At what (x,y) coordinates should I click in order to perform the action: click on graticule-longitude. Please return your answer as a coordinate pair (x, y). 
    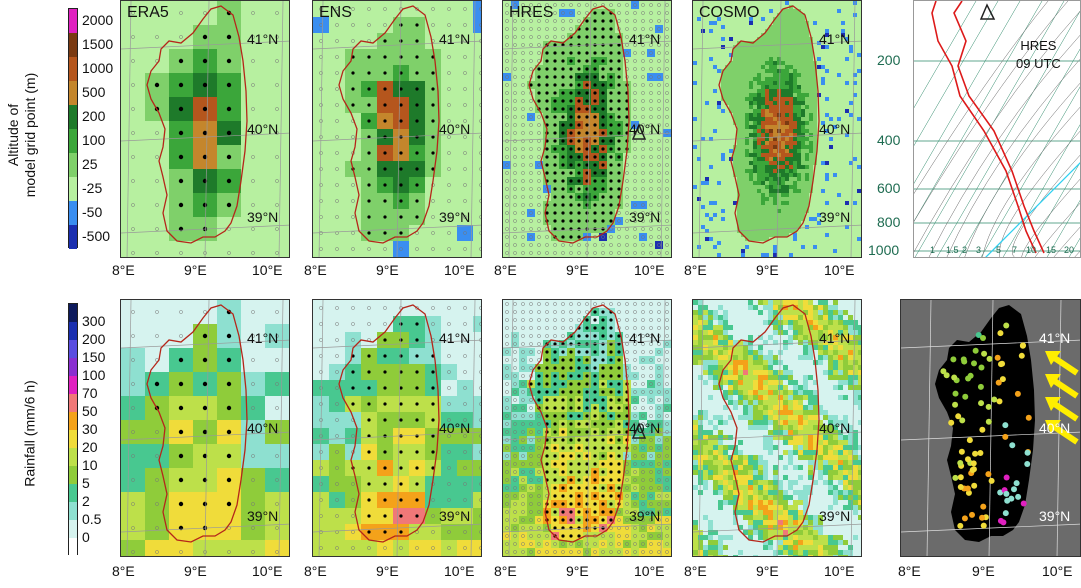
    Looking at the image, I should click on (663, 129).